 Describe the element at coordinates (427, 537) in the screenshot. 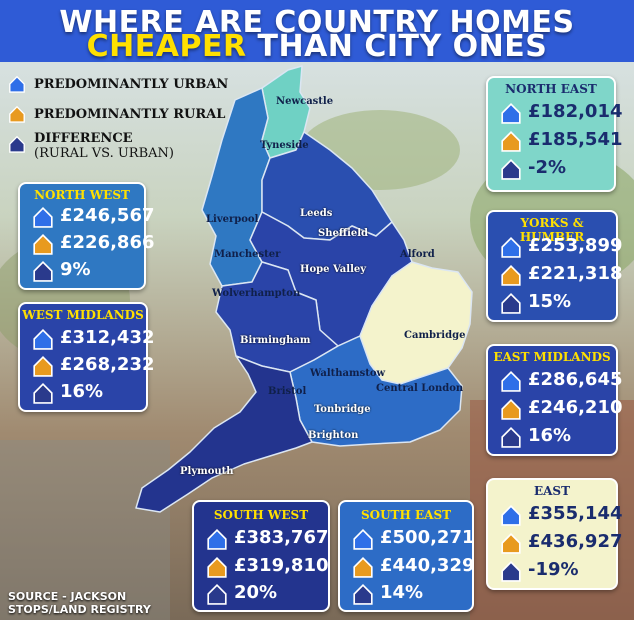

I see `urban-price: £500,271` at that location.